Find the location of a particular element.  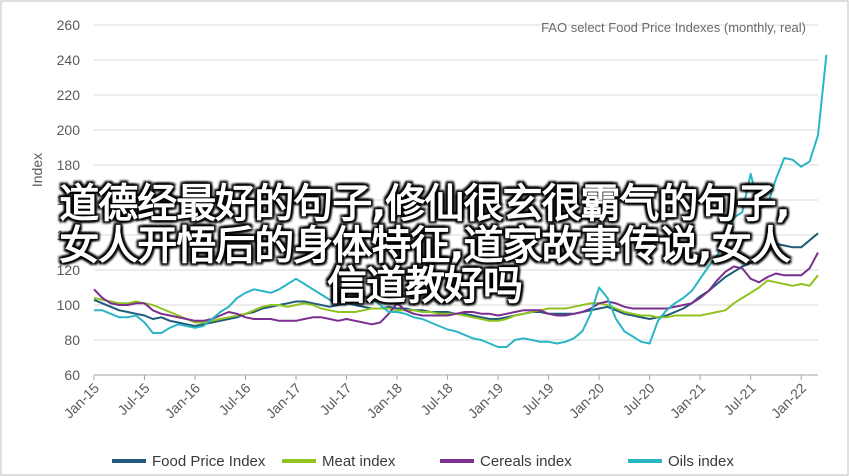

y-tick-label: 180 is located at coordinates (69, 165).